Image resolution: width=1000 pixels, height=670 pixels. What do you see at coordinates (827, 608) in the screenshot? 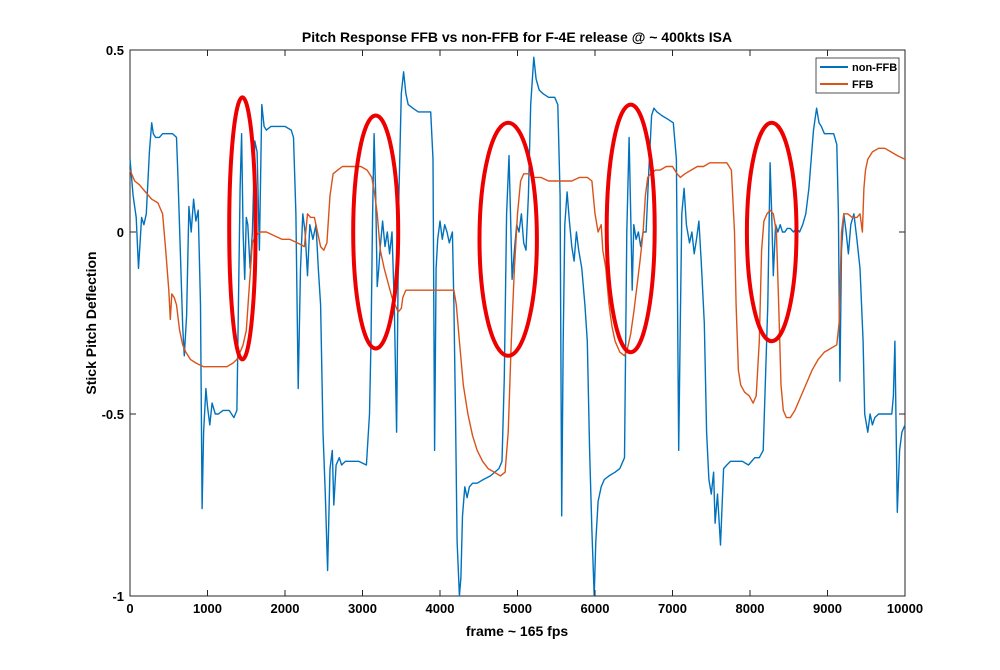
I see `x-tick-label: 9000` at bounding box center [827, 608].